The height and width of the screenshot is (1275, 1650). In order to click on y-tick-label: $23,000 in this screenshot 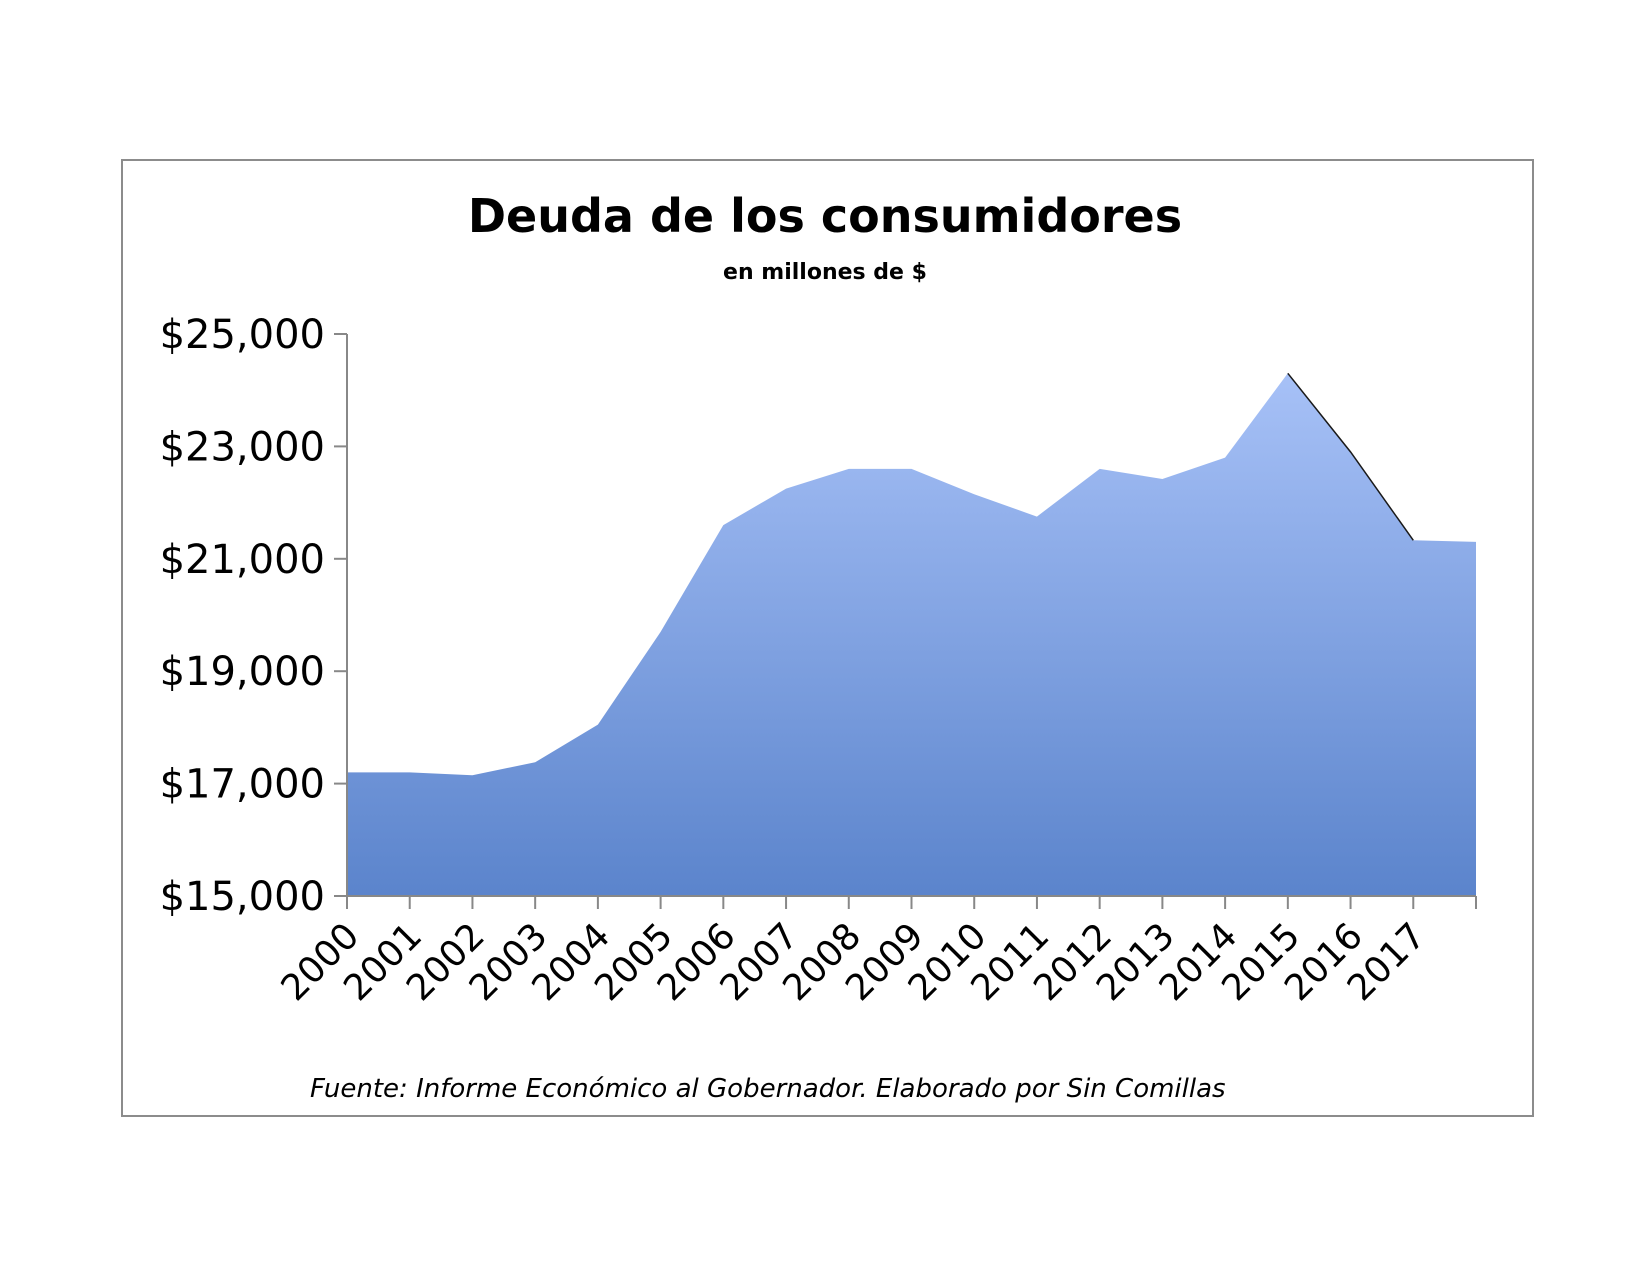, I will do `click(242, 447)`.